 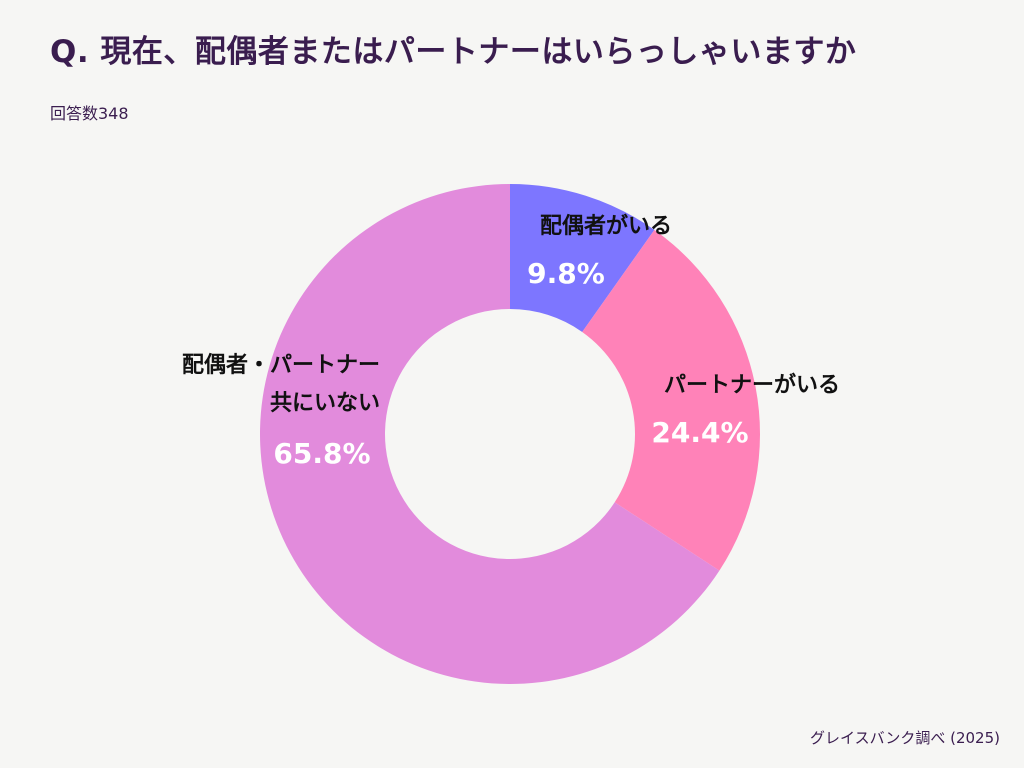 I want to click on slice-value-label-2: 24.4%, so click(x=699, y=432).